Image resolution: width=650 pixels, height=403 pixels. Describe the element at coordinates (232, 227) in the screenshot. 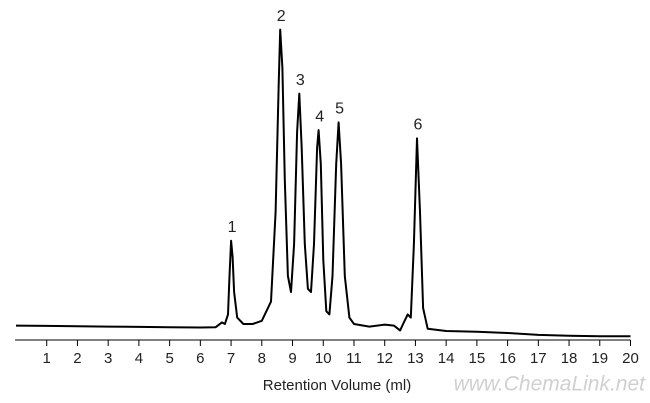

I see `peak-label: 1` at that location.